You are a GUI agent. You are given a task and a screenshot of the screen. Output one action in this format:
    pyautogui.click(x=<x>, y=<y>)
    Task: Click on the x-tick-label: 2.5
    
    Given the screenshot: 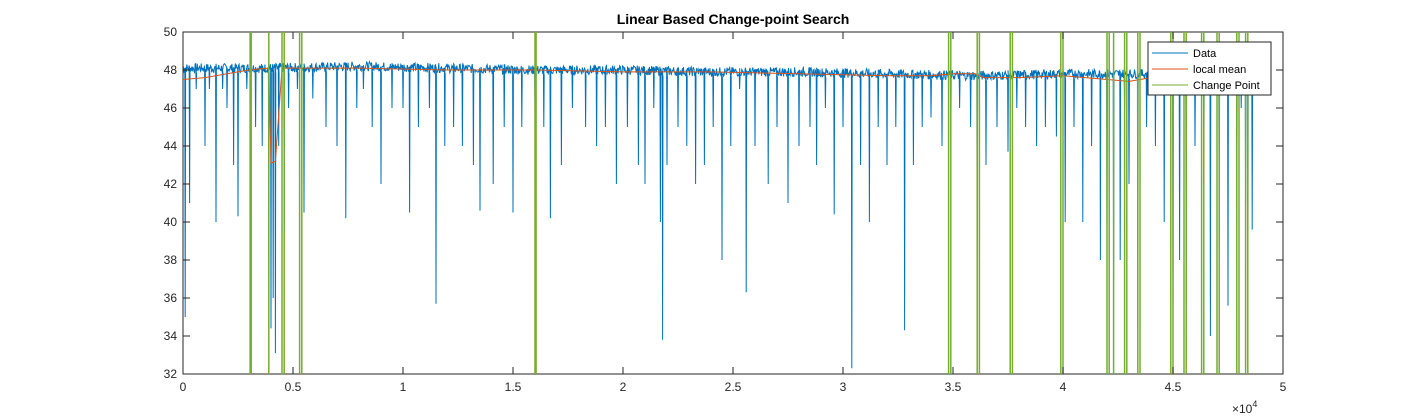 What is the action you would take?
    pyautogui.click(x=733, y=387)
    